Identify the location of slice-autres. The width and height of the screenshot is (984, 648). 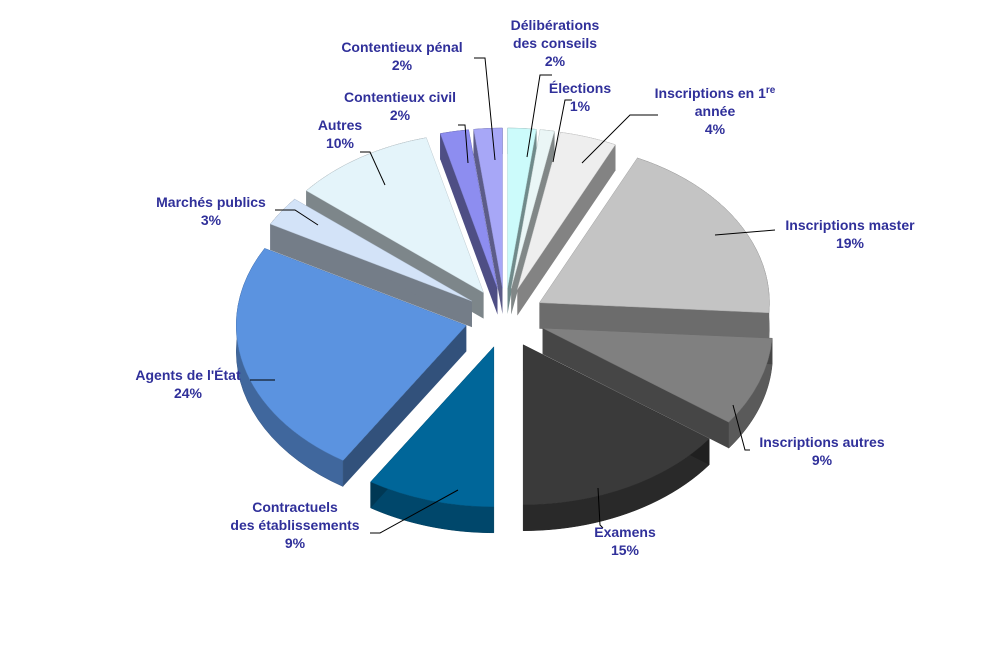
(395, 228).